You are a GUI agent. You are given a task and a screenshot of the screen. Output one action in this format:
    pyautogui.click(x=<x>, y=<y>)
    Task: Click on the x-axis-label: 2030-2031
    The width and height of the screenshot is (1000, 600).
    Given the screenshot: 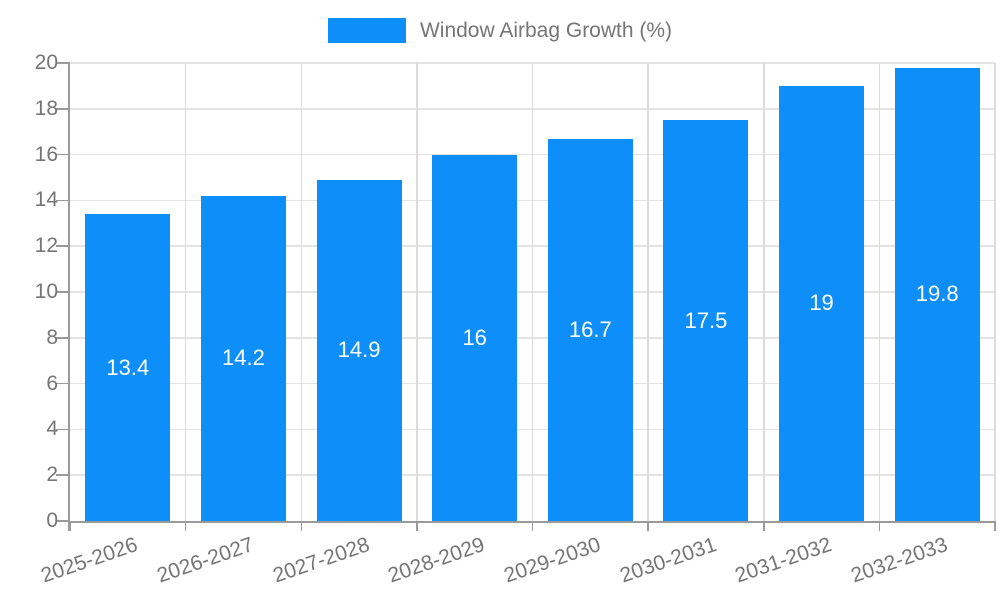 What is the action you would take?
    pyautogui.click(x=668, y=560)
    